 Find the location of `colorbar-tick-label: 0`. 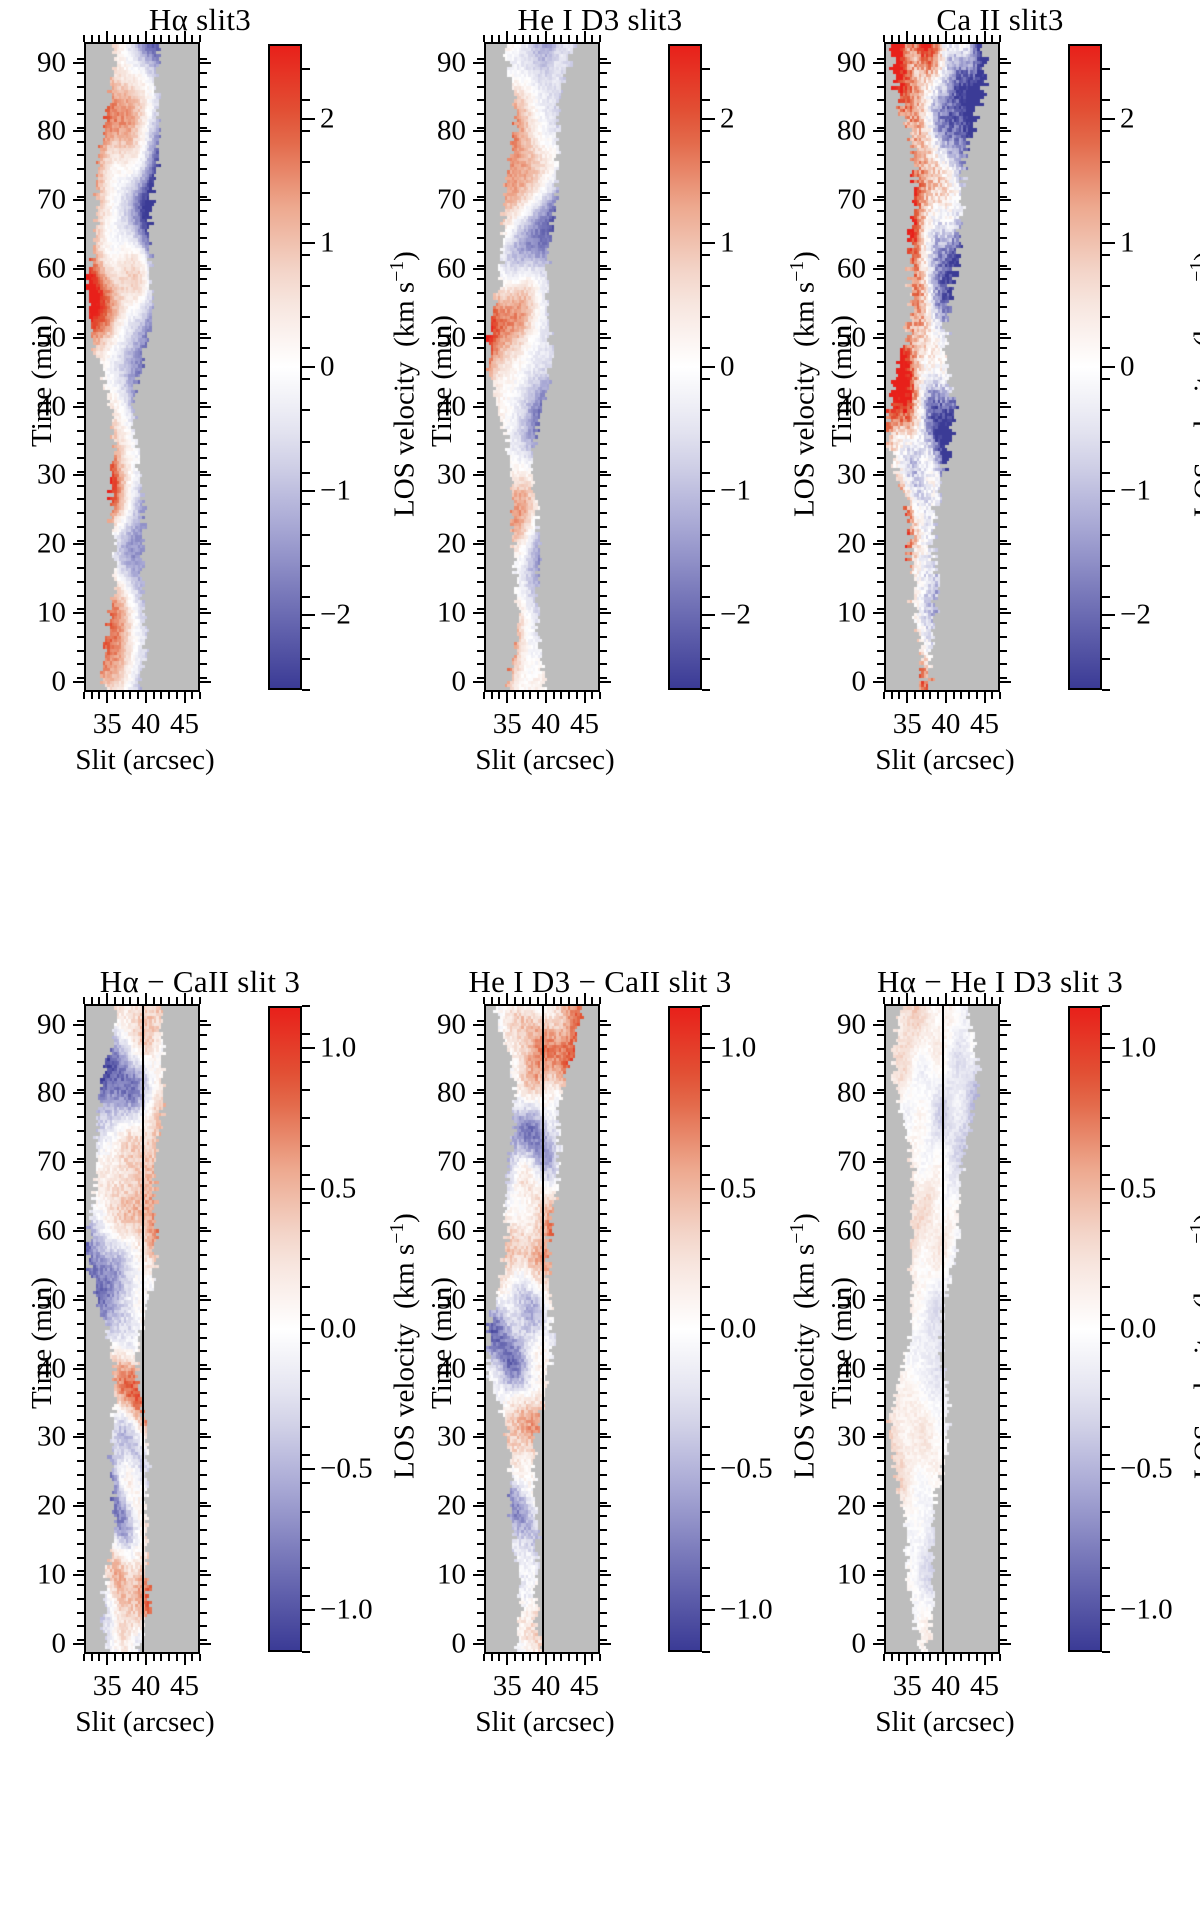

colorbar-tick-label: 0 is located at coordinates (327, 366).